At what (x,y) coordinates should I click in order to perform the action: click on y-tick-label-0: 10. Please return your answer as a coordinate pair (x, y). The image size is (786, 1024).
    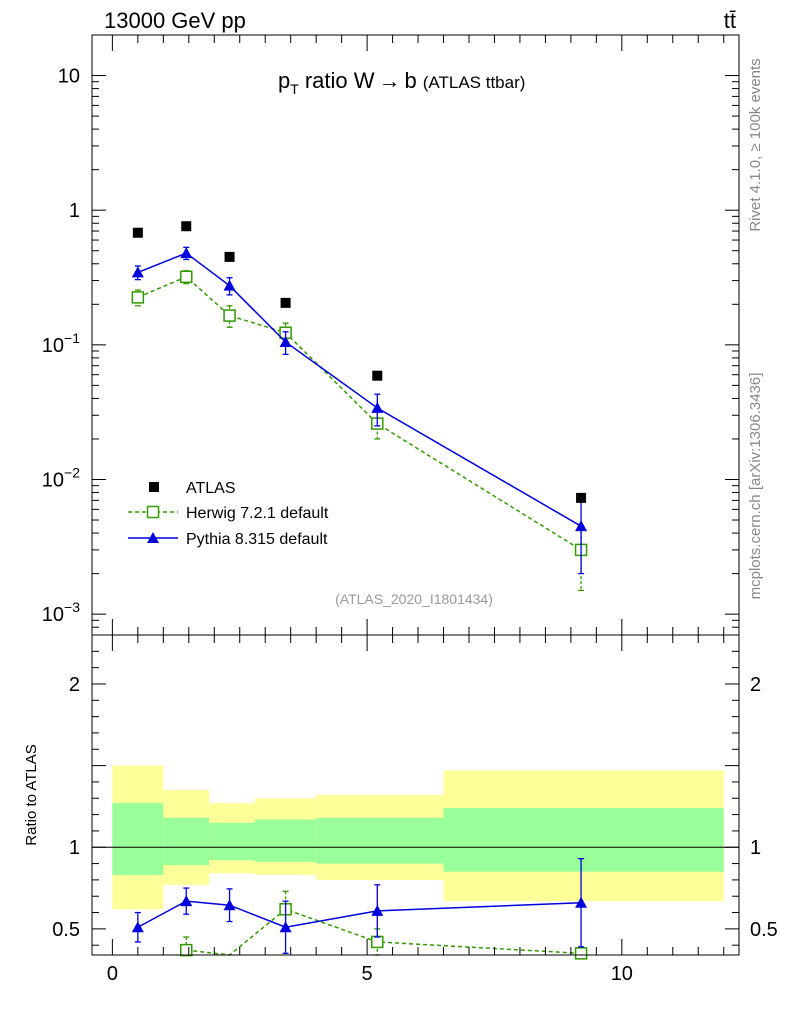
    Looking at the image, I should click on (69, 77).